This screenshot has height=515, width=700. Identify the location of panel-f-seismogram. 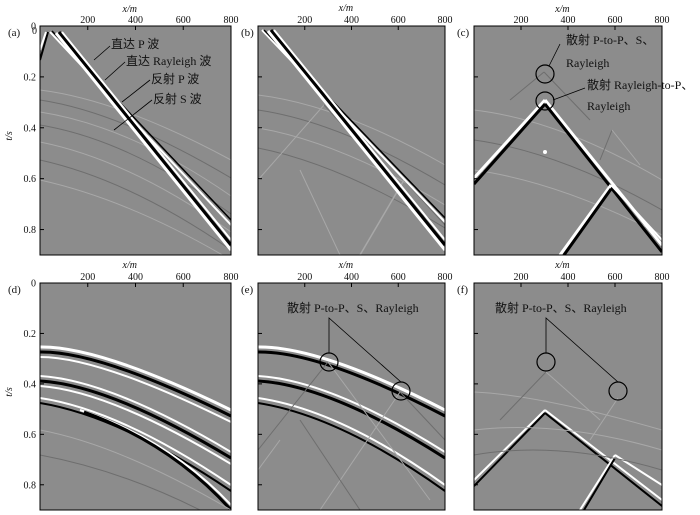
(568, 440).